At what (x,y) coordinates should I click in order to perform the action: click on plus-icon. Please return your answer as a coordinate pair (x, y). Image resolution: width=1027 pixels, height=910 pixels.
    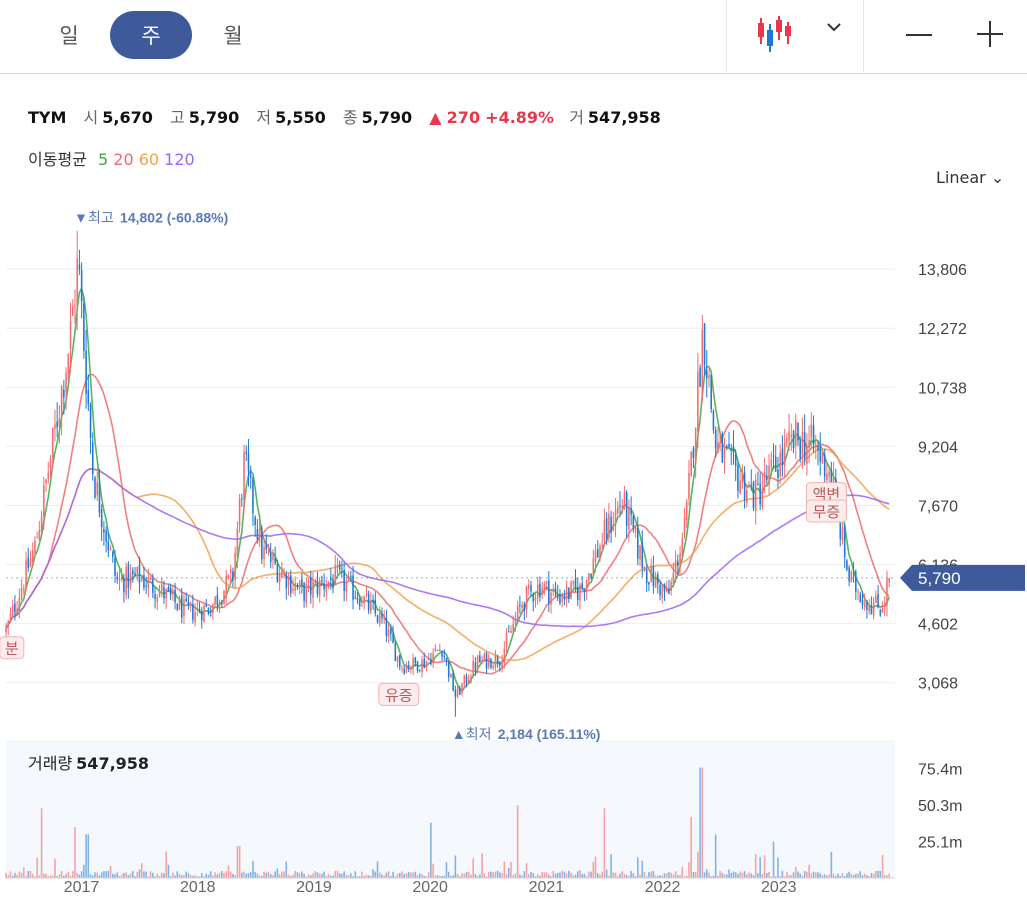
    Looking at the image, I should click on (990, 34).